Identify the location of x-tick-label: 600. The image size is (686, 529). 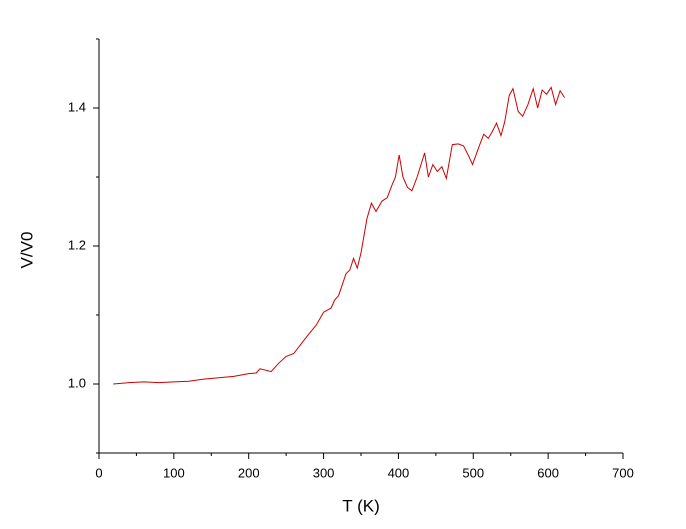
(548, 472).